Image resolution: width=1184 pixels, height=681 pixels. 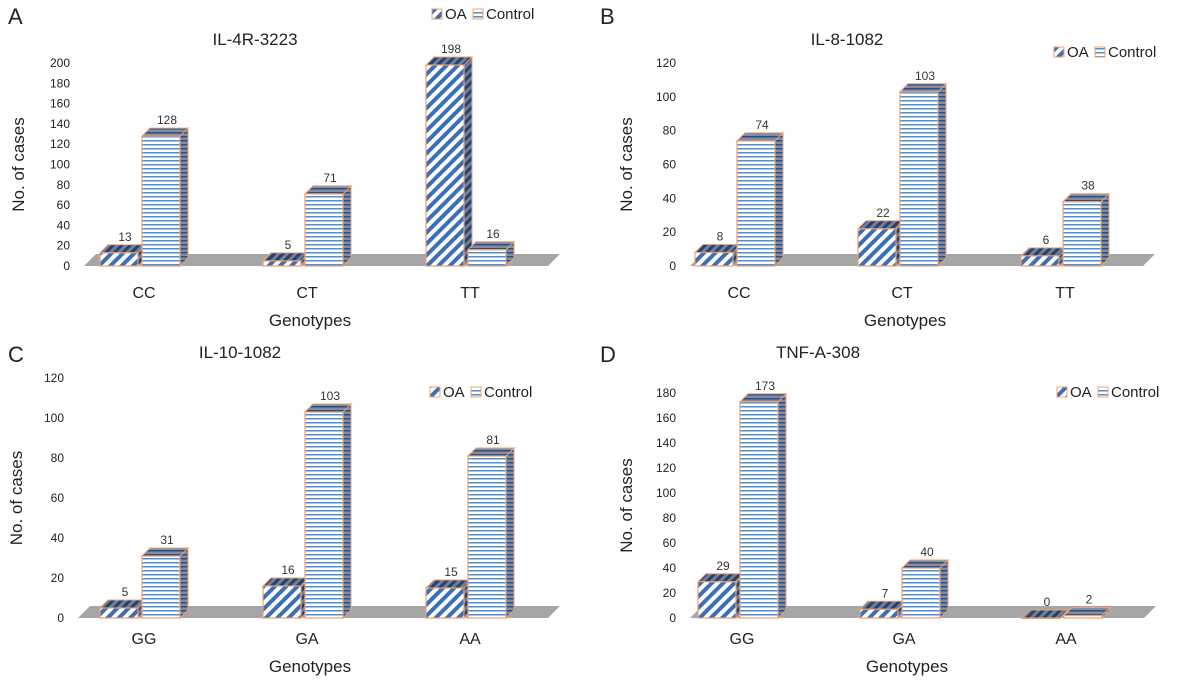 I want to click on data-label: 8, so click(x=720, y=236).